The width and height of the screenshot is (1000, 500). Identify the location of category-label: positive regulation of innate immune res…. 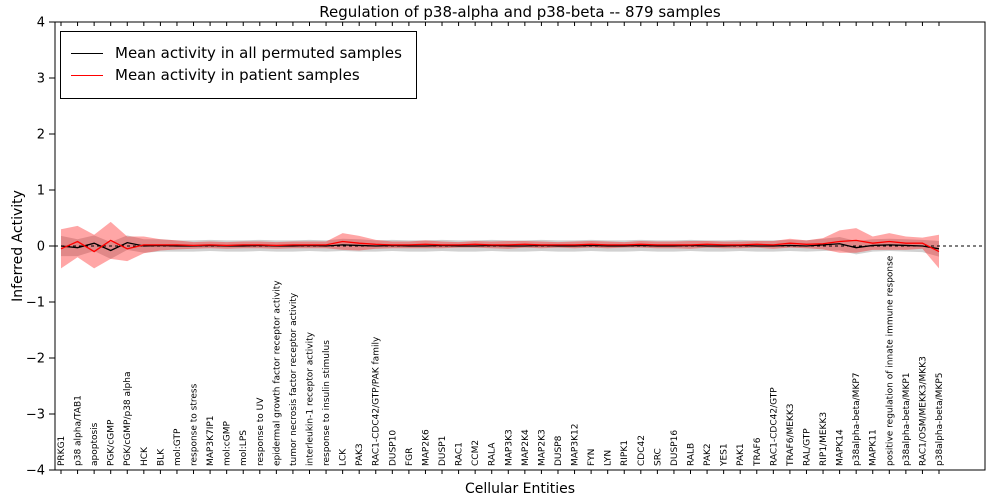
(890, 360).